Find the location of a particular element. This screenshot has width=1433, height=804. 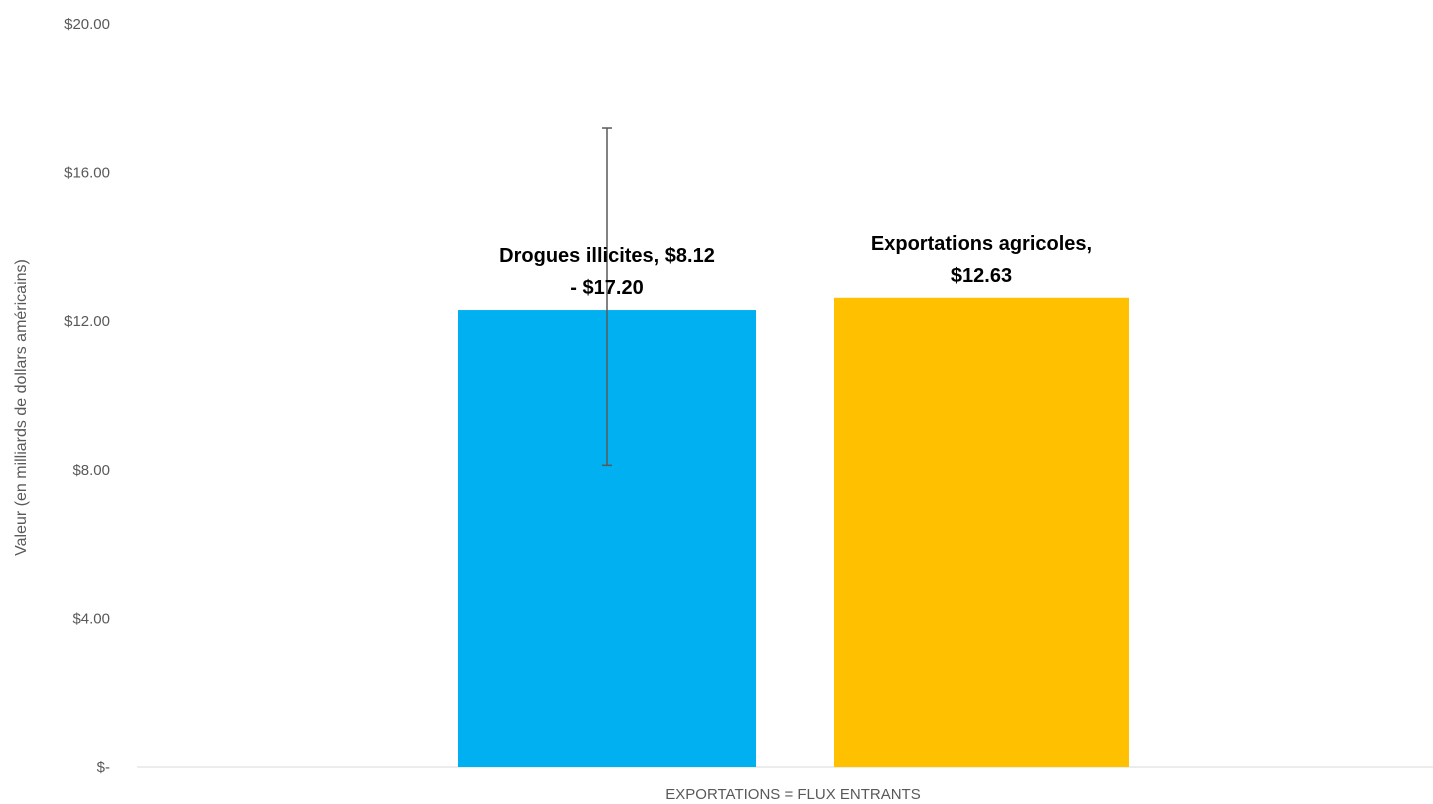

data-label: Exportations agricoles, is located at coordinates (981, 244).